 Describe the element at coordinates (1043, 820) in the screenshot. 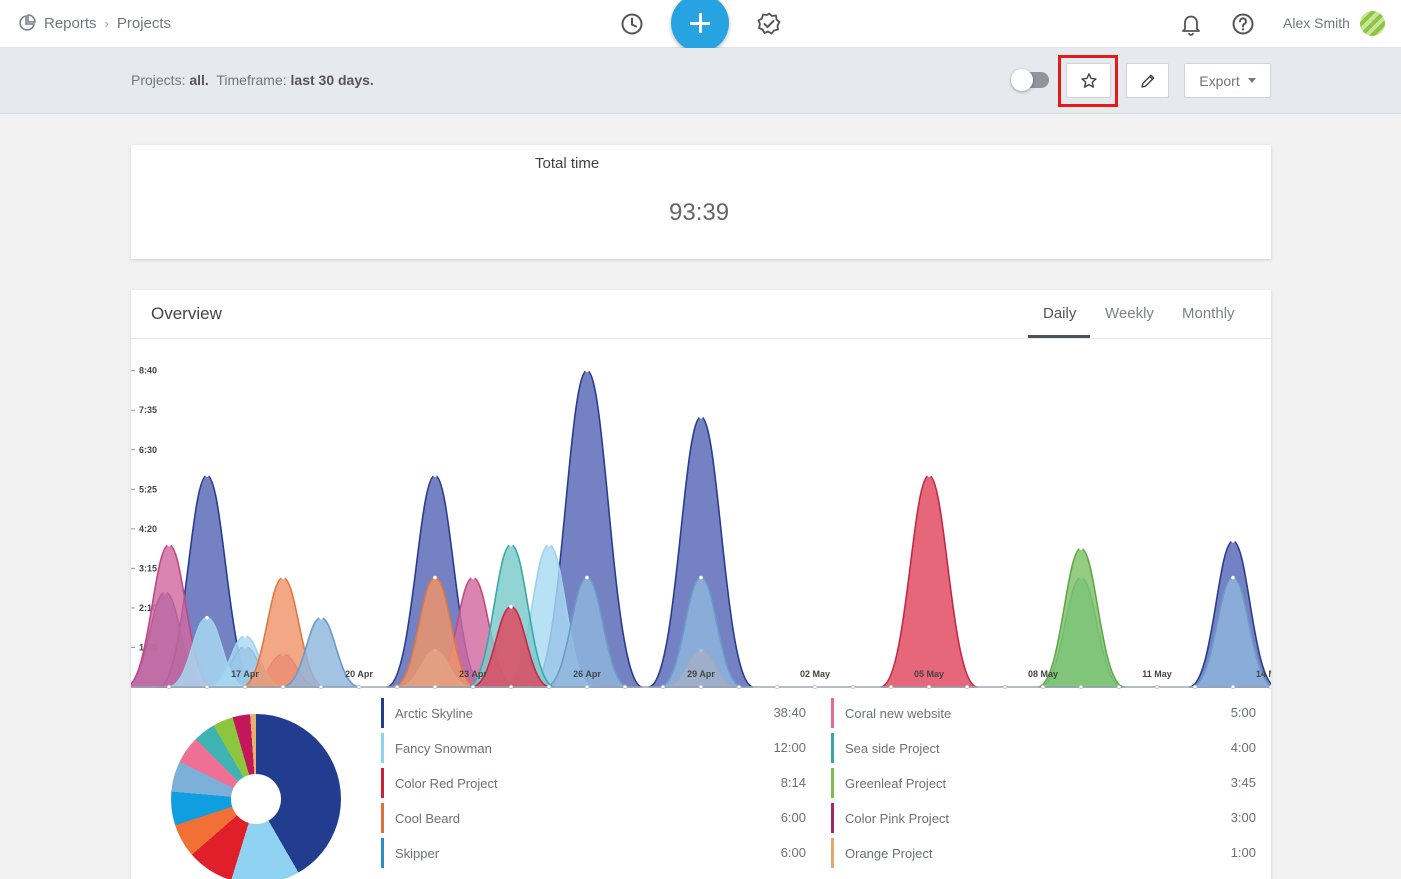

I see `legend-row: Color Pink Project 3:00` at that location.